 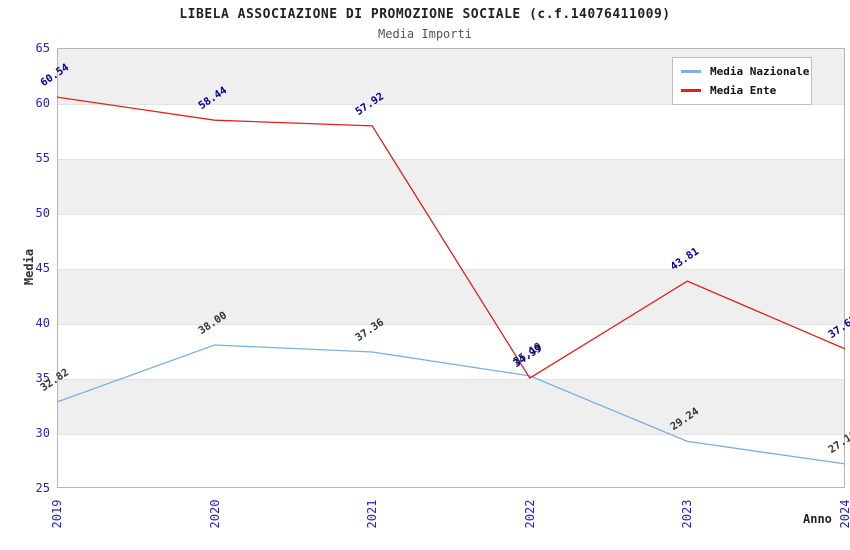 I want to click on y-tick-label: 55, so click(x=42, y=158).